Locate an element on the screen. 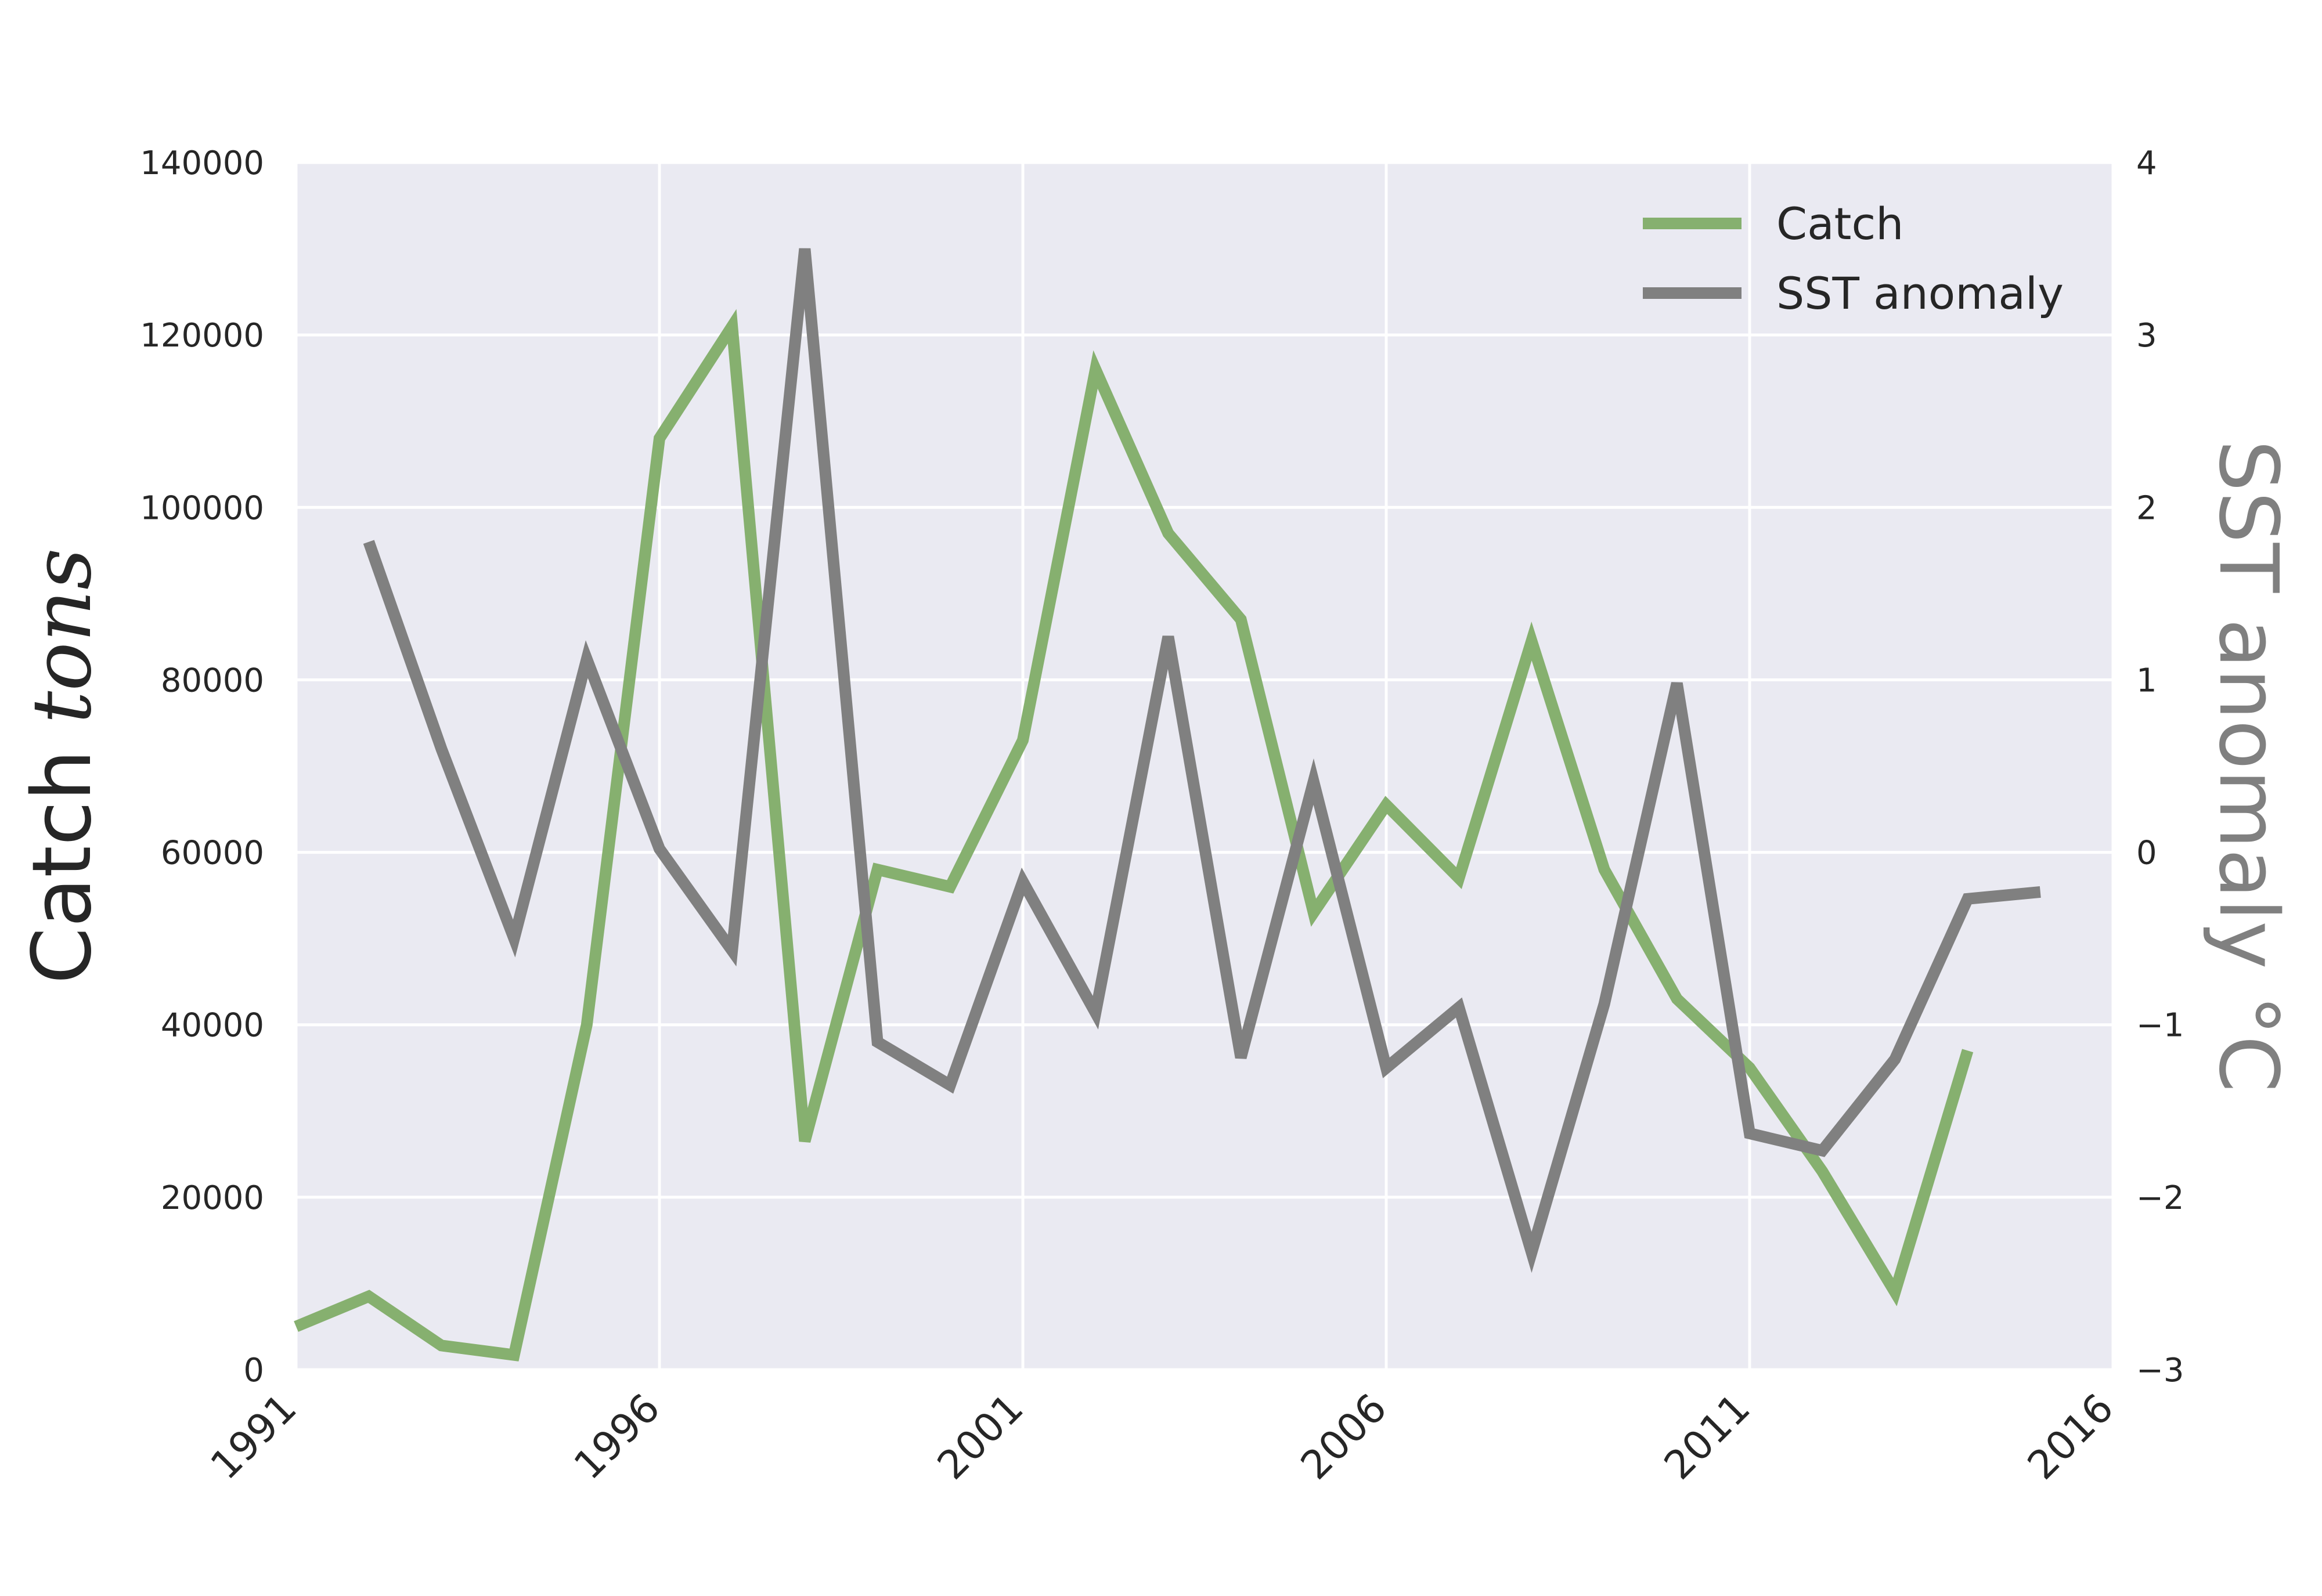 This screenshot has width=2322, height=1596. x-tick-label: 2011 is located at coordinates (1708, 1437).